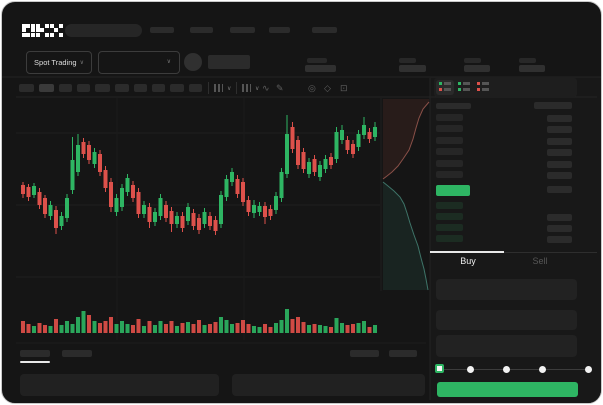 The height and width of the screenshot is (405, 603). Describe the element at coordinates (312, 88) in the screenshot. I see `camera-icon: ◎` at that location.